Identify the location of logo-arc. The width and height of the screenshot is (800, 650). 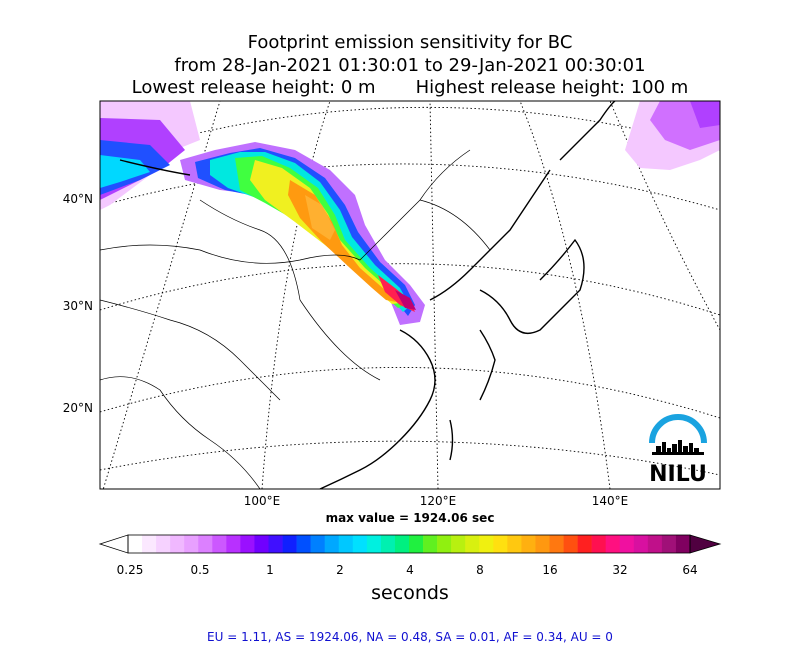
(678, 429).